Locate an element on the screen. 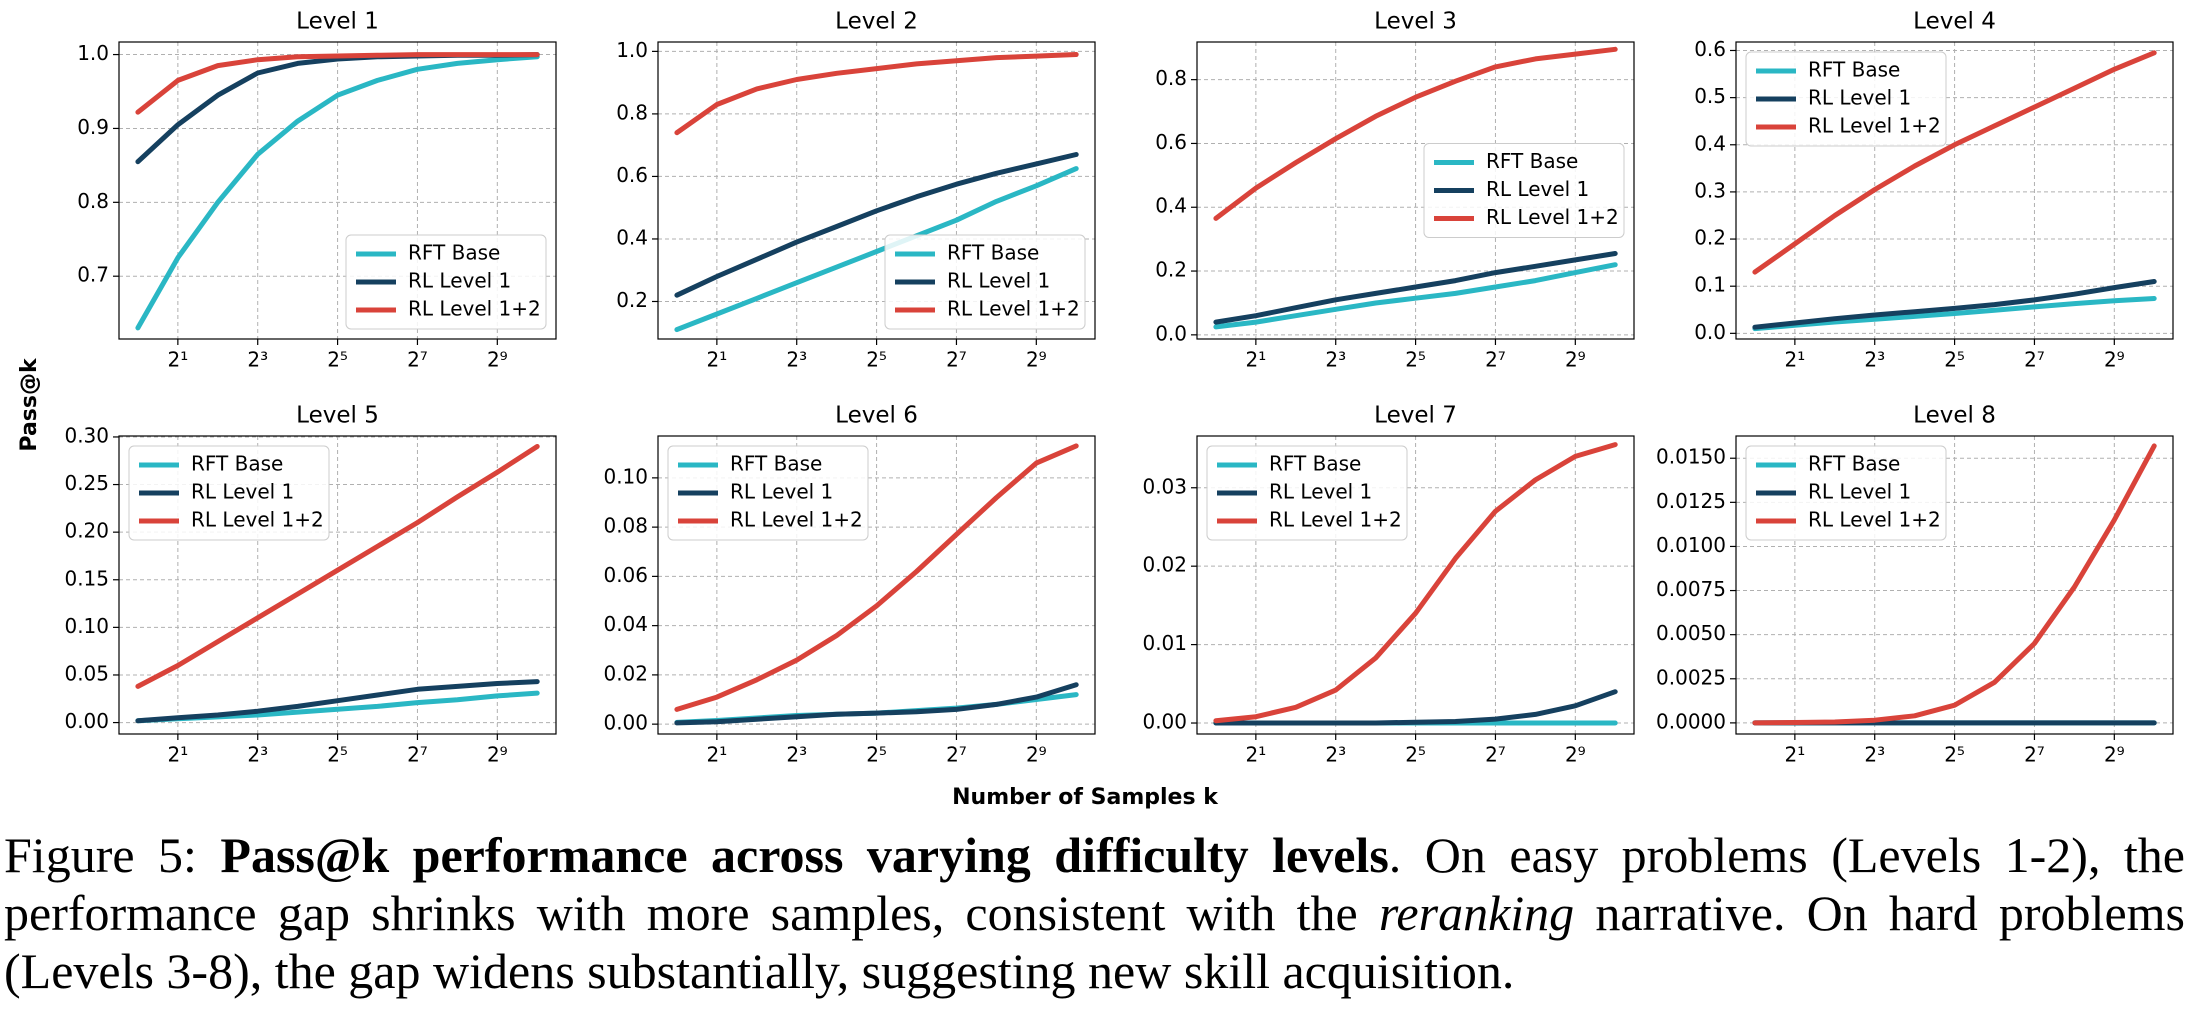 Image resolution: width=2189 pixels, height=1013 pixels. y-tick-label: 0.7 is located at coordinates (93, 275).